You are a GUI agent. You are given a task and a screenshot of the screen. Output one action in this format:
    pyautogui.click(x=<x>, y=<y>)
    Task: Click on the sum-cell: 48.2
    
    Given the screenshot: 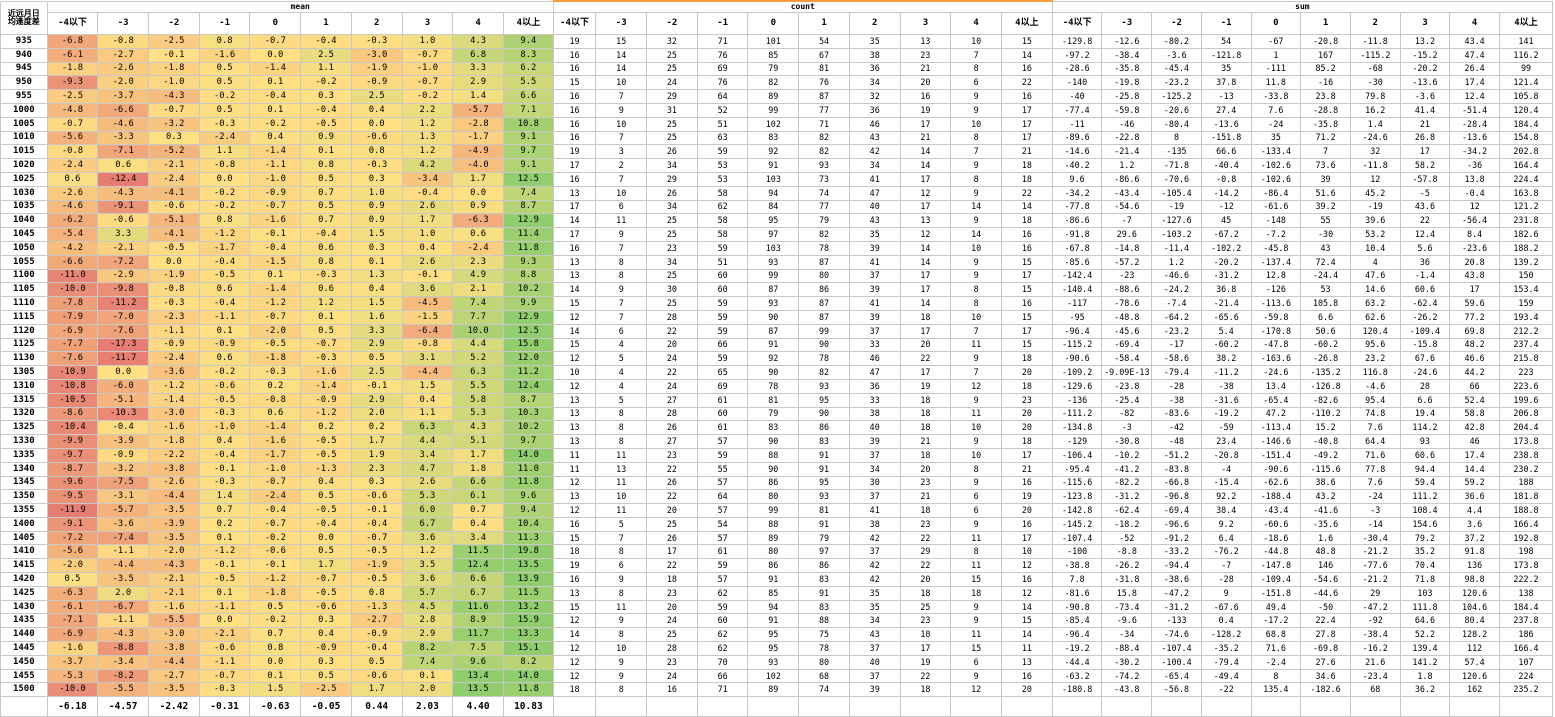 What is the action you would take?
    pyautogui.click(x=1474, y=345)
    